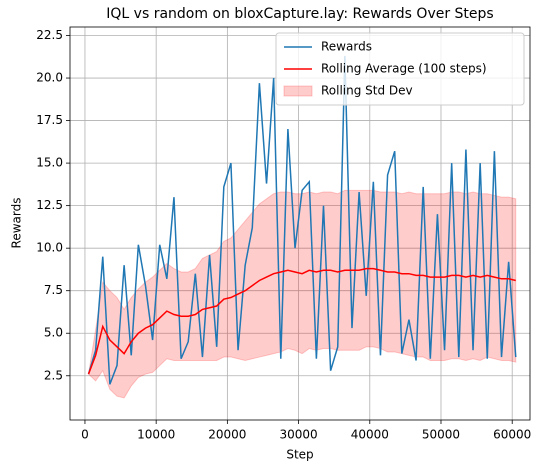 Image resolution: width=545 pixels, height=474 pixels. Describe the element at coordinates (53, 290) in the screenshot. I see `y-tick-label: 7.5` at that location.